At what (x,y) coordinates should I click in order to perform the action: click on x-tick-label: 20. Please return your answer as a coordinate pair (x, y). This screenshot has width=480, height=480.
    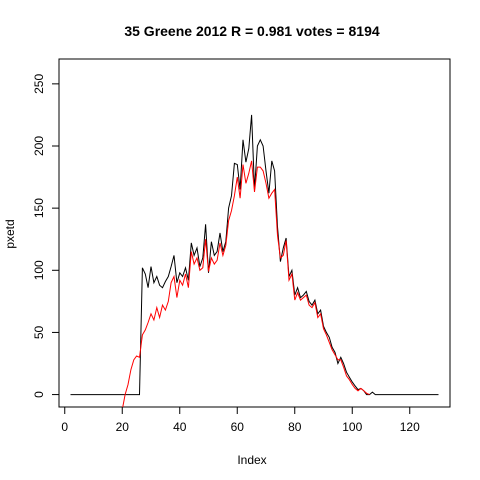
    Looking at the image, I should click on (123, 427).